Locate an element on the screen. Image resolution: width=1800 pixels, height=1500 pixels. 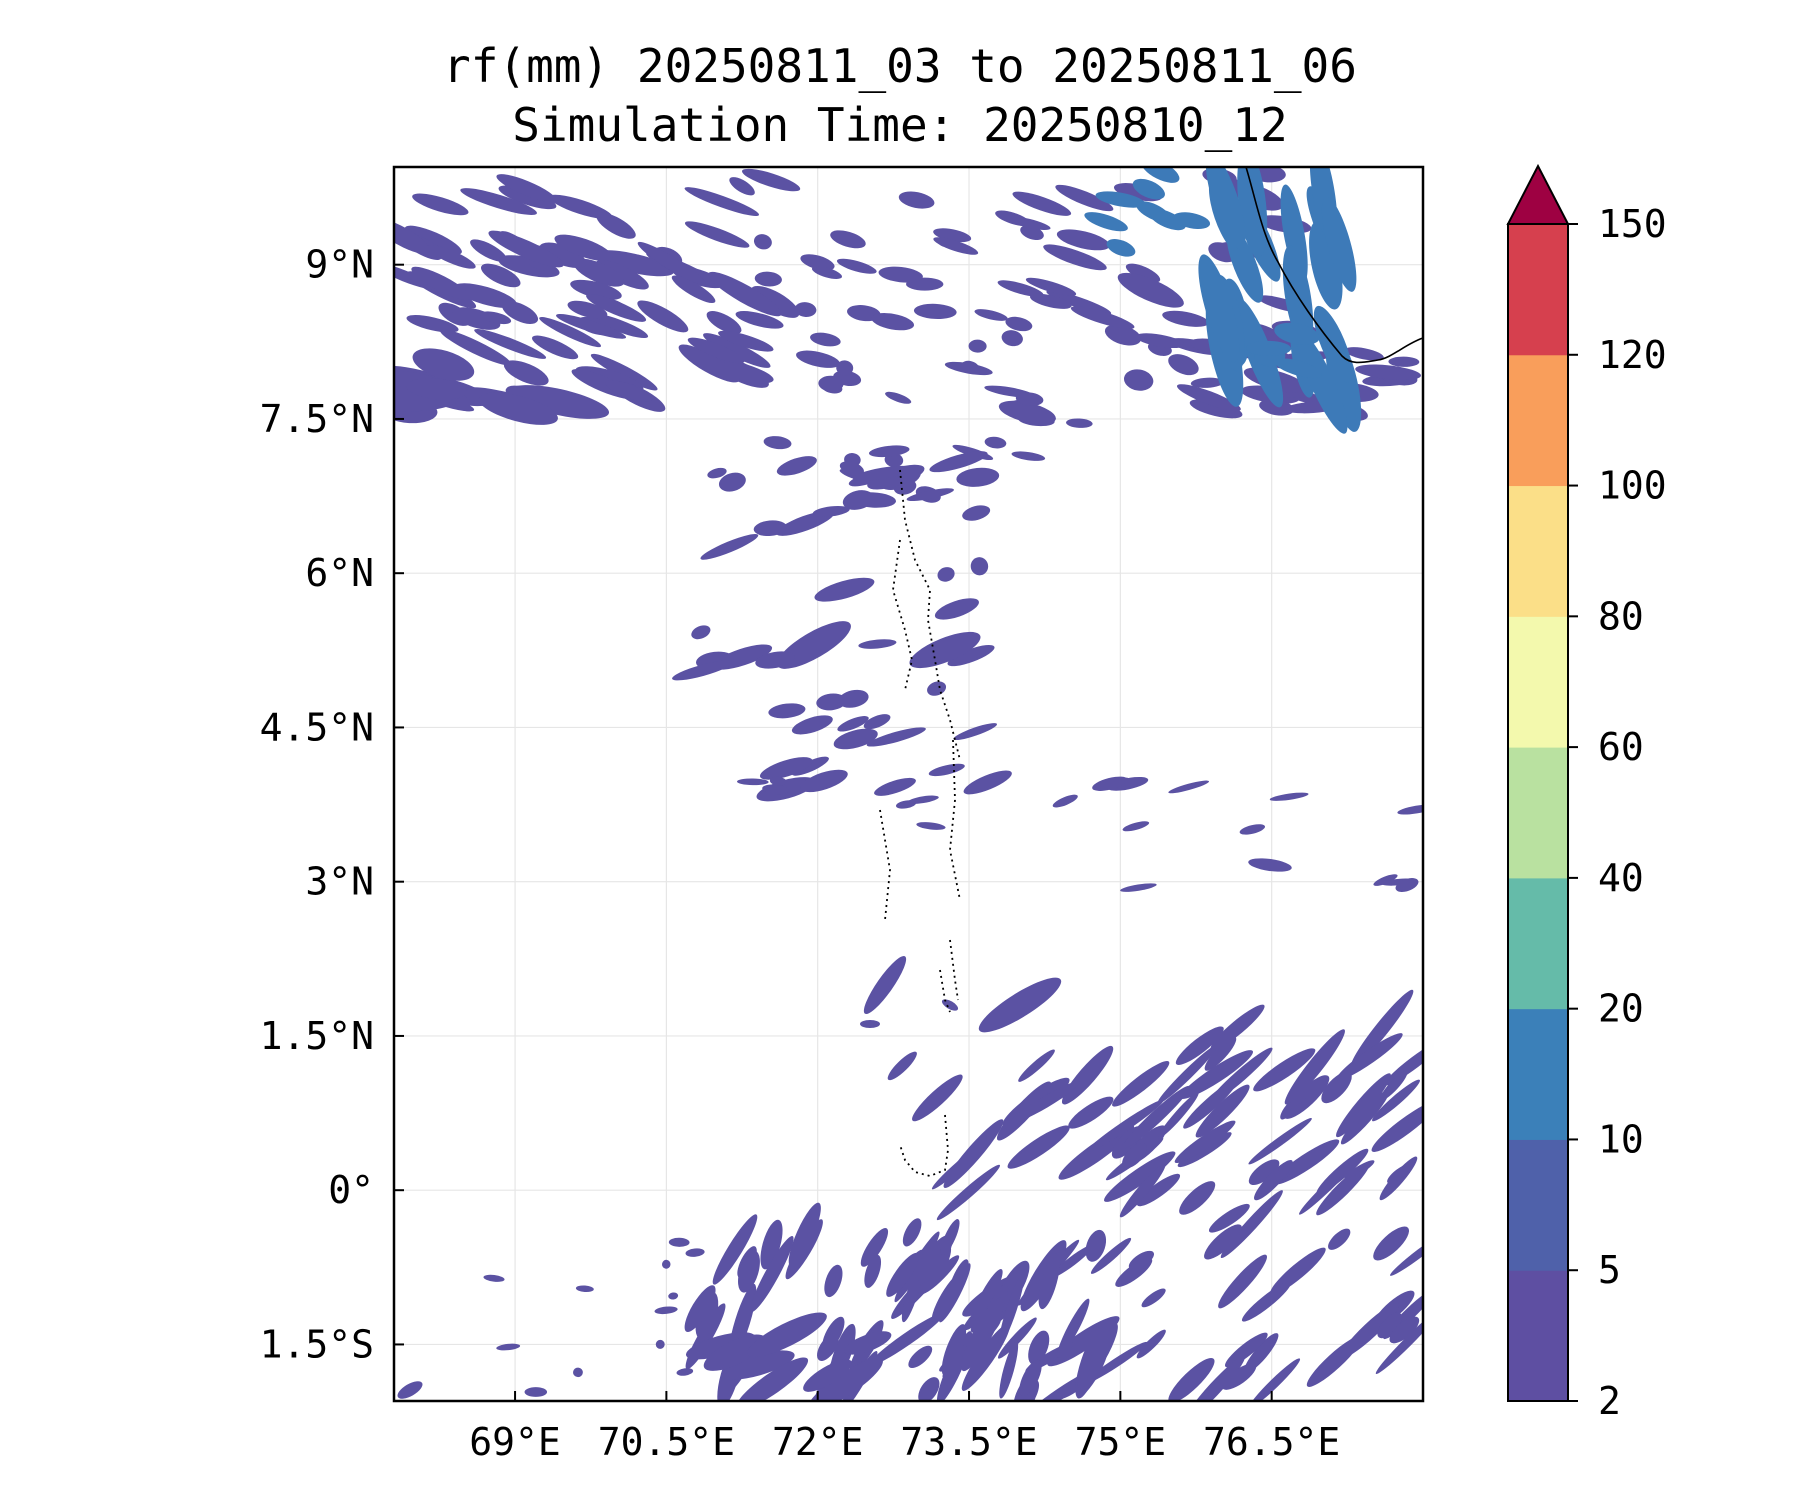
colorbar-label: 100 is located at coordinates (1632, 486).